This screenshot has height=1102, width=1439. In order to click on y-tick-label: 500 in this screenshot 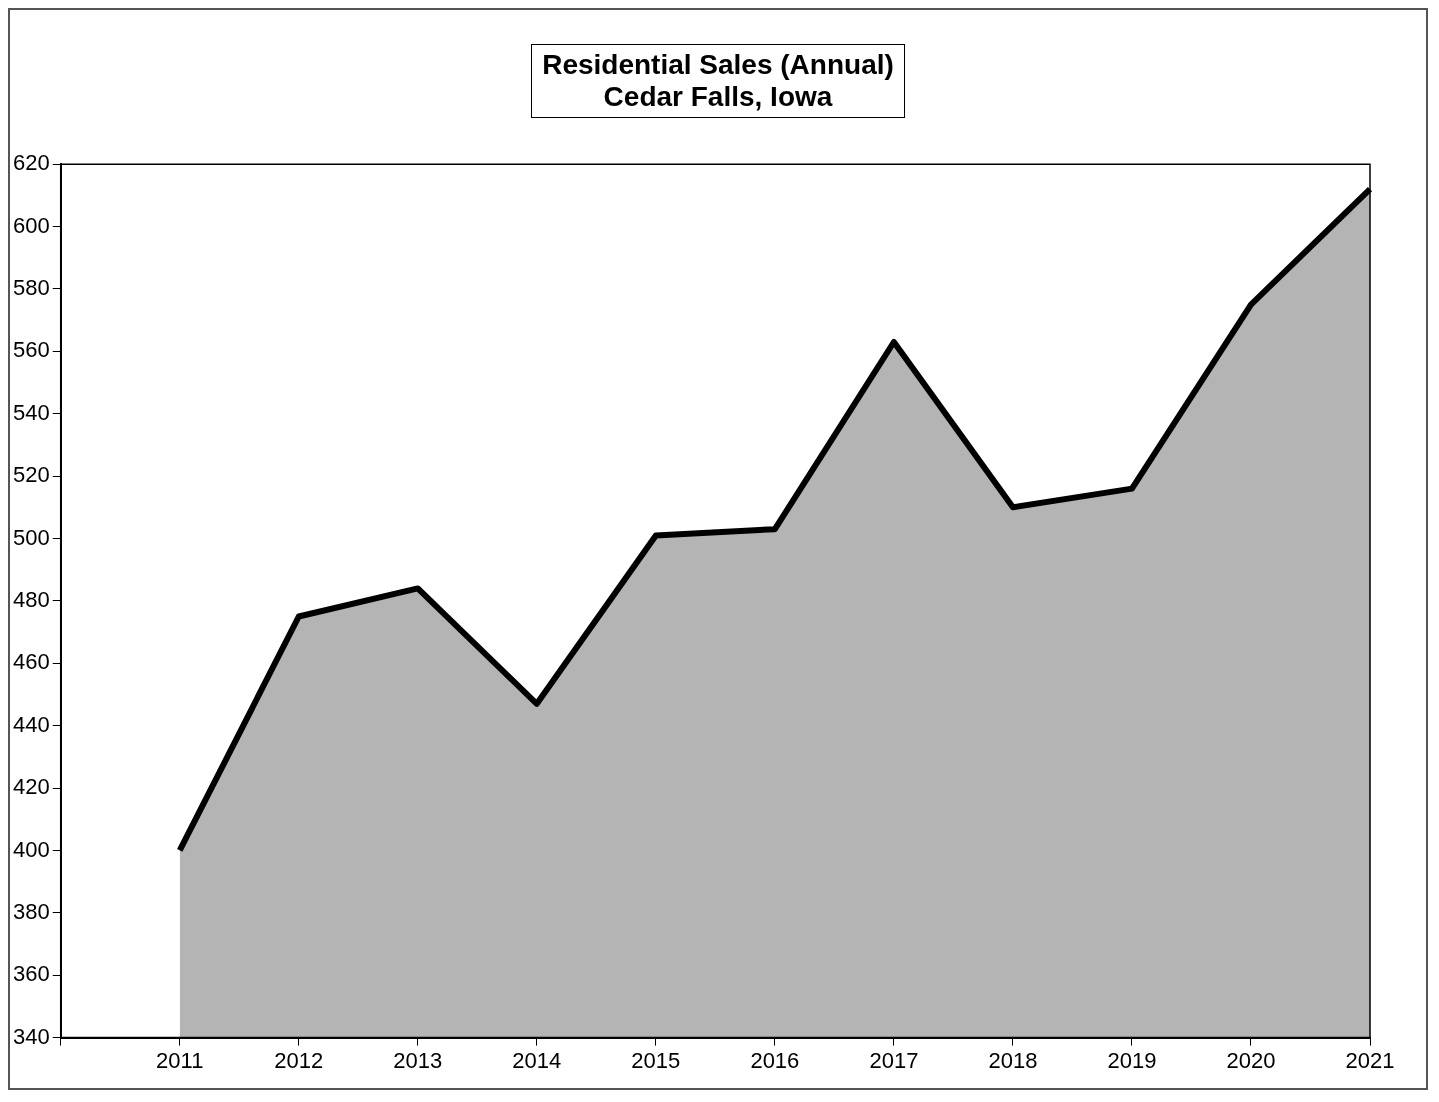, I will do `click(31, 537)`.